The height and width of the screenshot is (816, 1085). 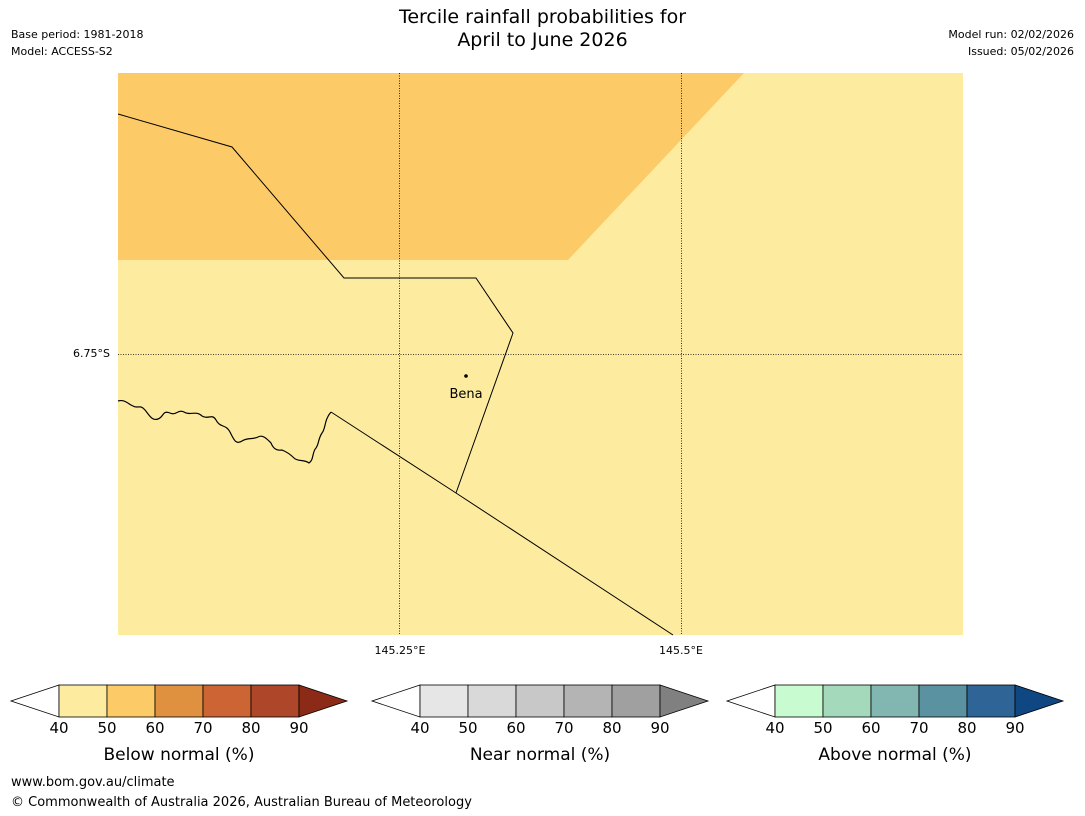 What do you see at coordinates (502, 523) in the screenshot?
I see `province-border` at bounding box center [502, 523].